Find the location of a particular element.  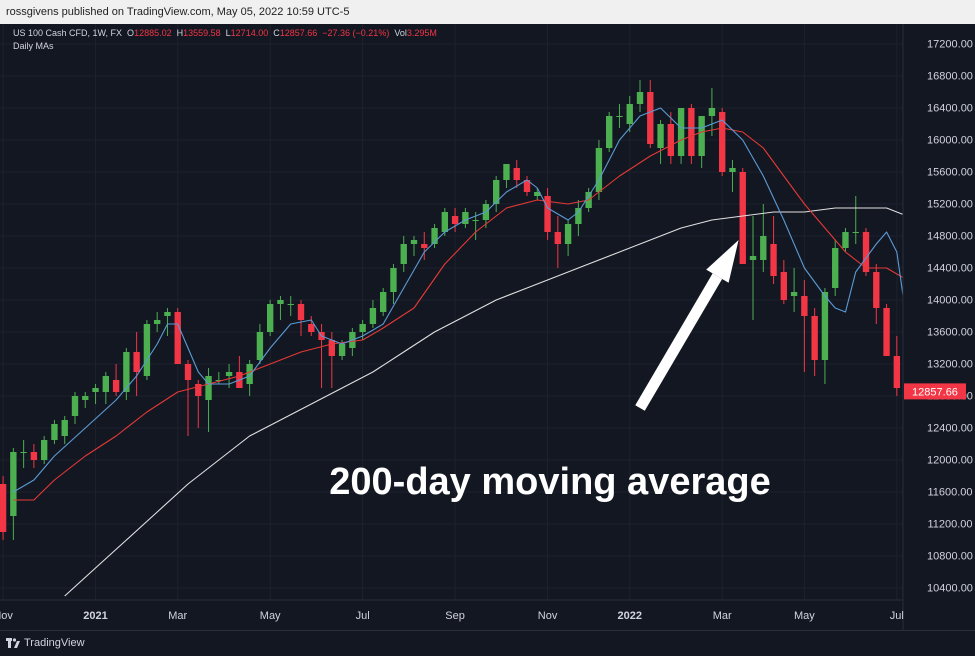

y-tick-label: 13600.00 is located at coordinates (950, 333).